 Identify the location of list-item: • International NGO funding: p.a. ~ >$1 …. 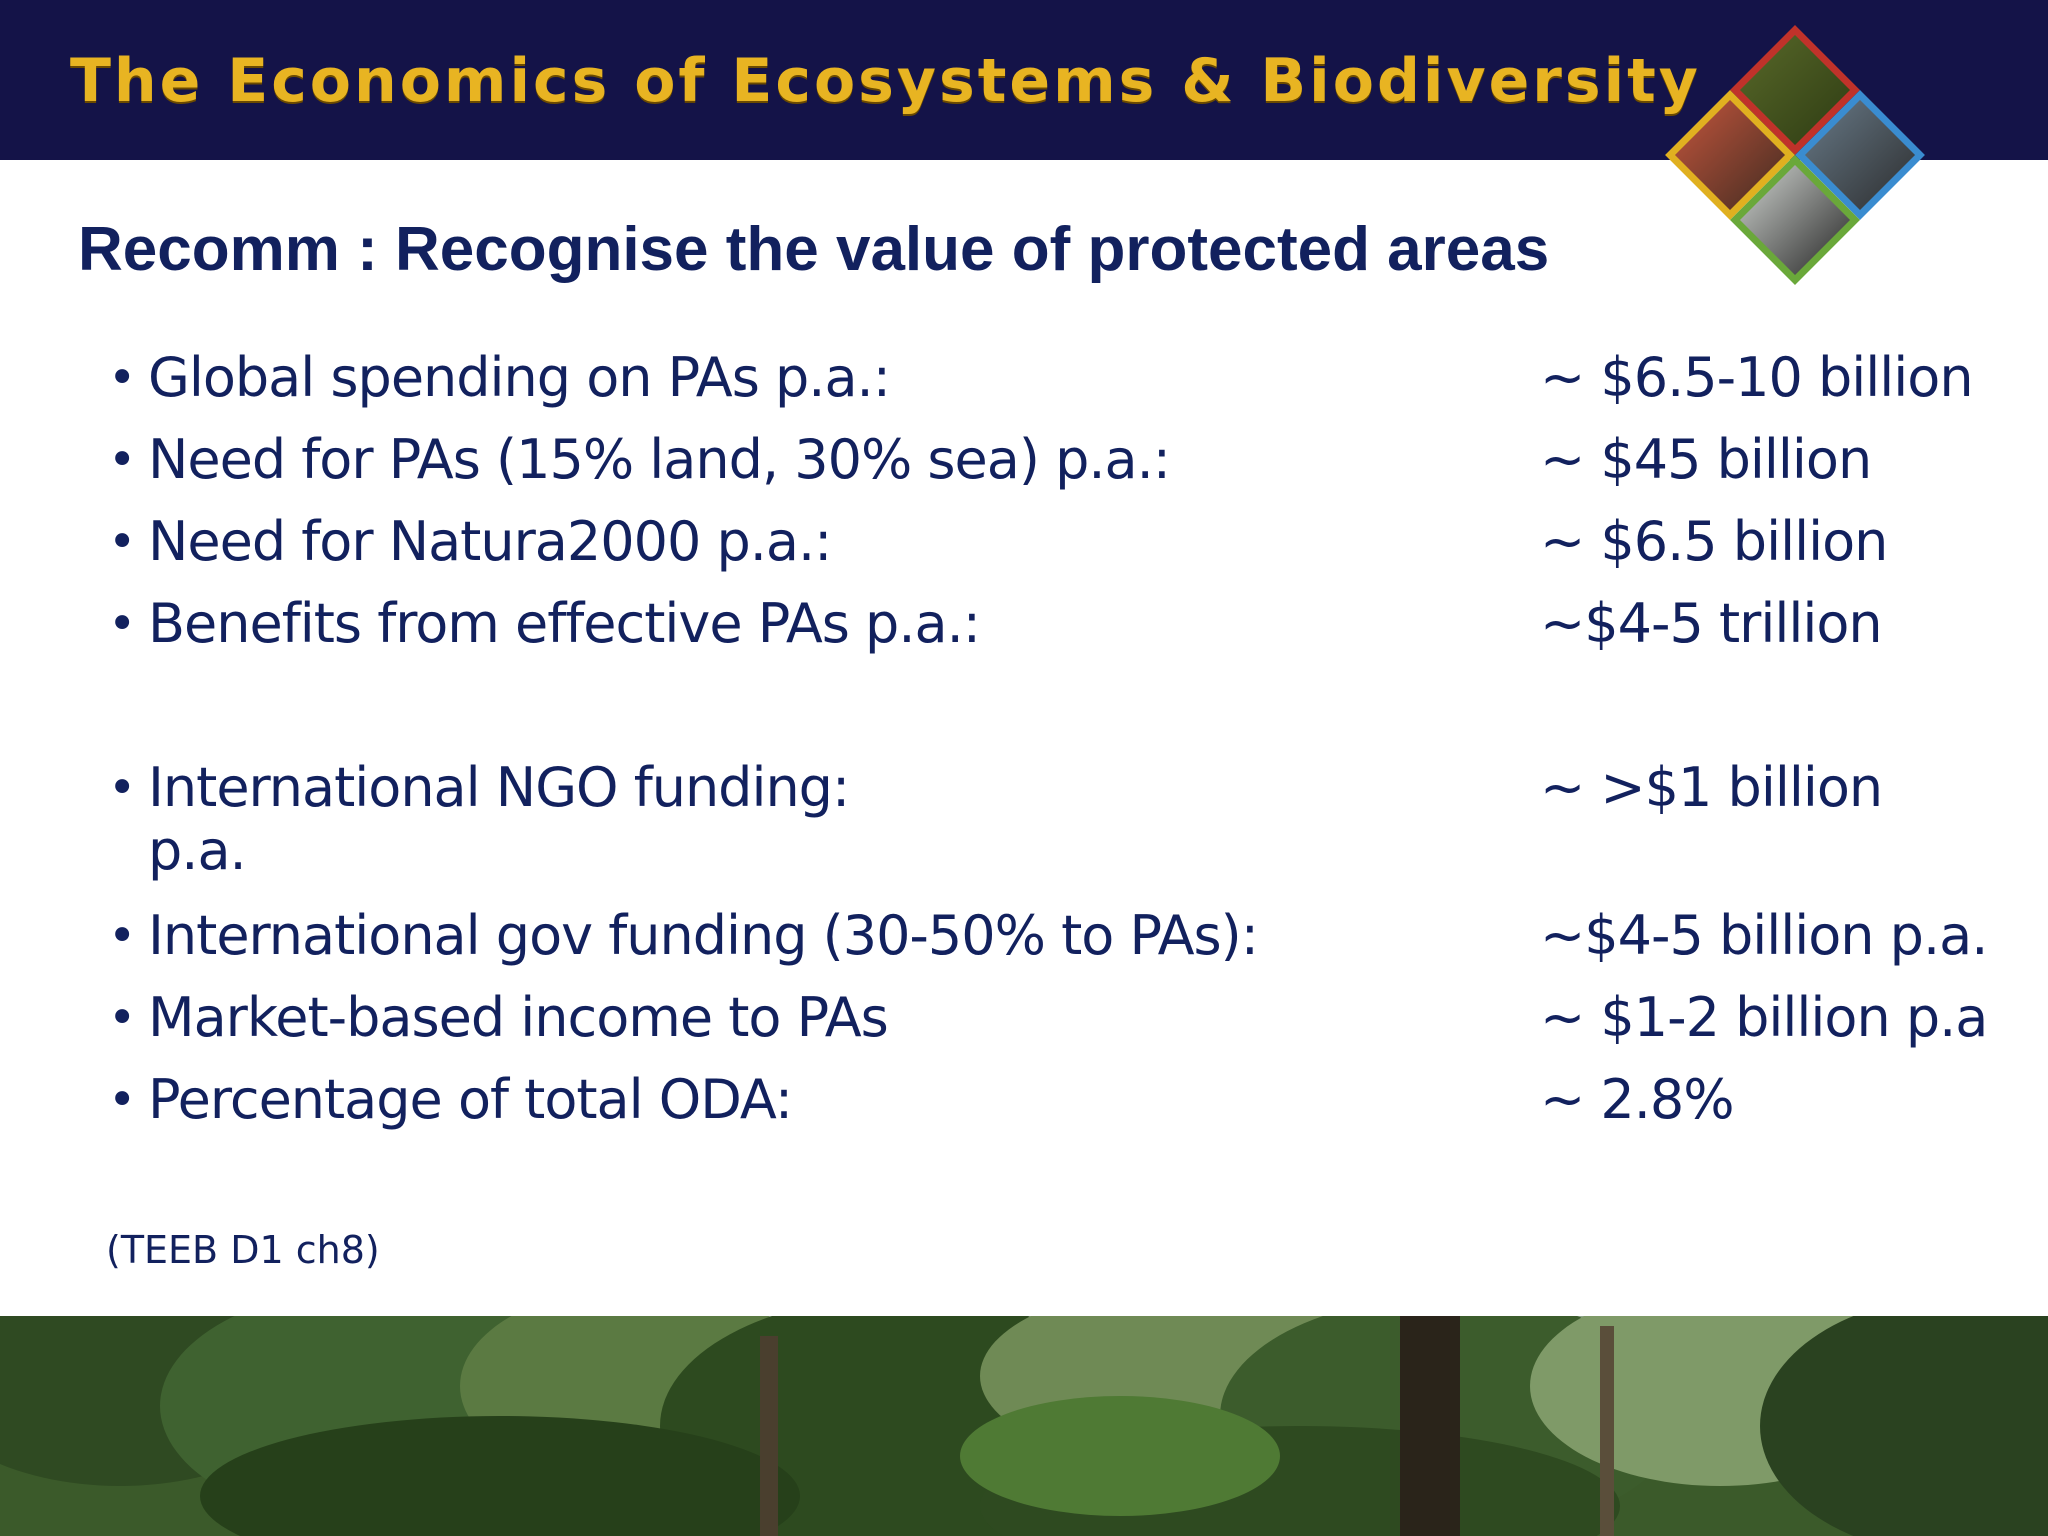
(1024, 826).